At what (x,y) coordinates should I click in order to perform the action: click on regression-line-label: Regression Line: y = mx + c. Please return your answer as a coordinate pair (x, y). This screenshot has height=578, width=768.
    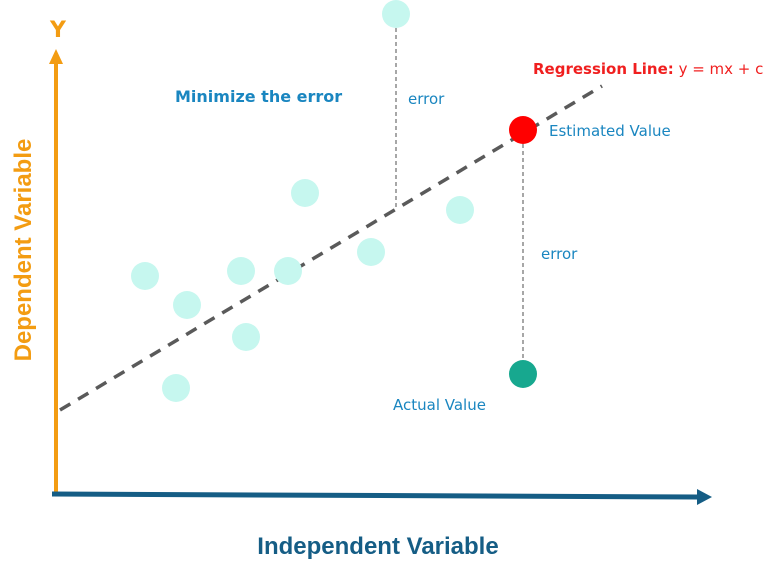
    Looking at the image, I should click on (648, 69).